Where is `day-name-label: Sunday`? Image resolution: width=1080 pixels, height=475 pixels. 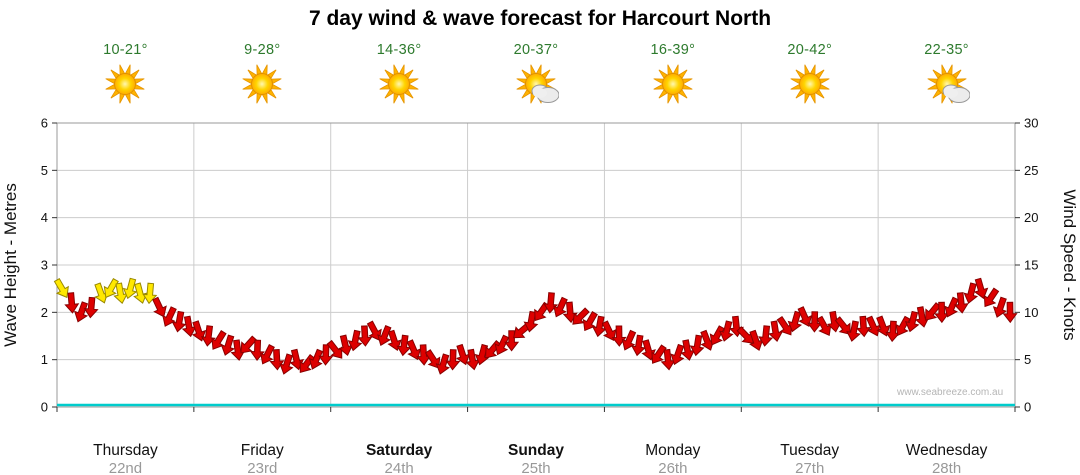 day-name-label: Sunday is located at coordinates (536, 450).